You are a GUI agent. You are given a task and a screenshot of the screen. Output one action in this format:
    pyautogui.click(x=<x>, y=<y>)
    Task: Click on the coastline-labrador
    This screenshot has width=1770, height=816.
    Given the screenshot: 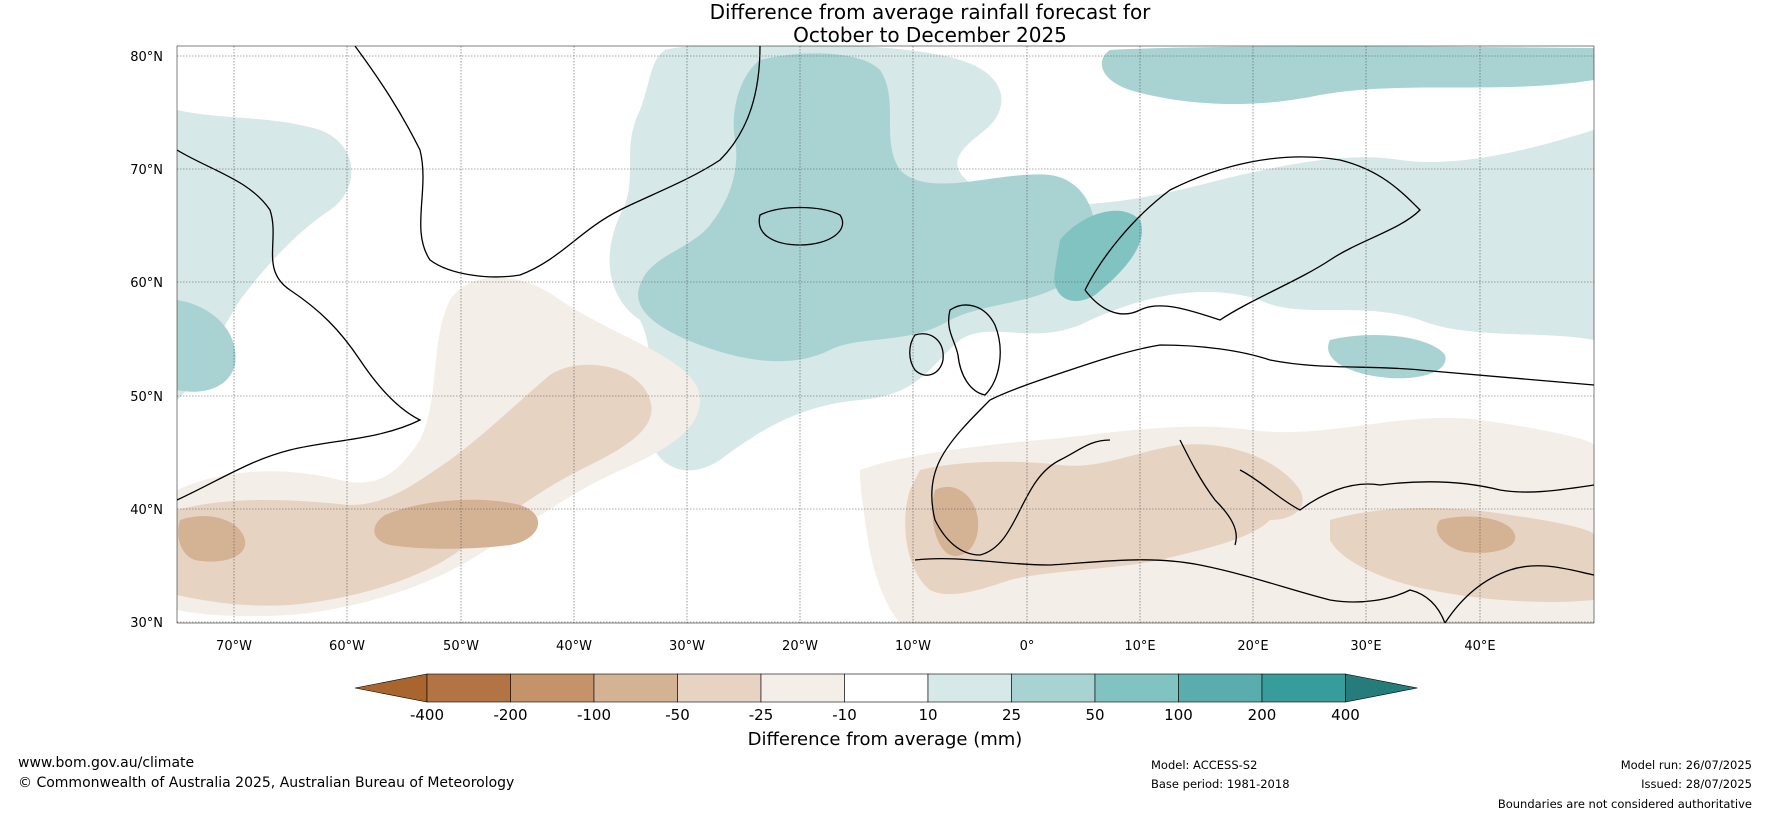 What is the action you would take?
    pyautogui.click(x=299, y=325)
    